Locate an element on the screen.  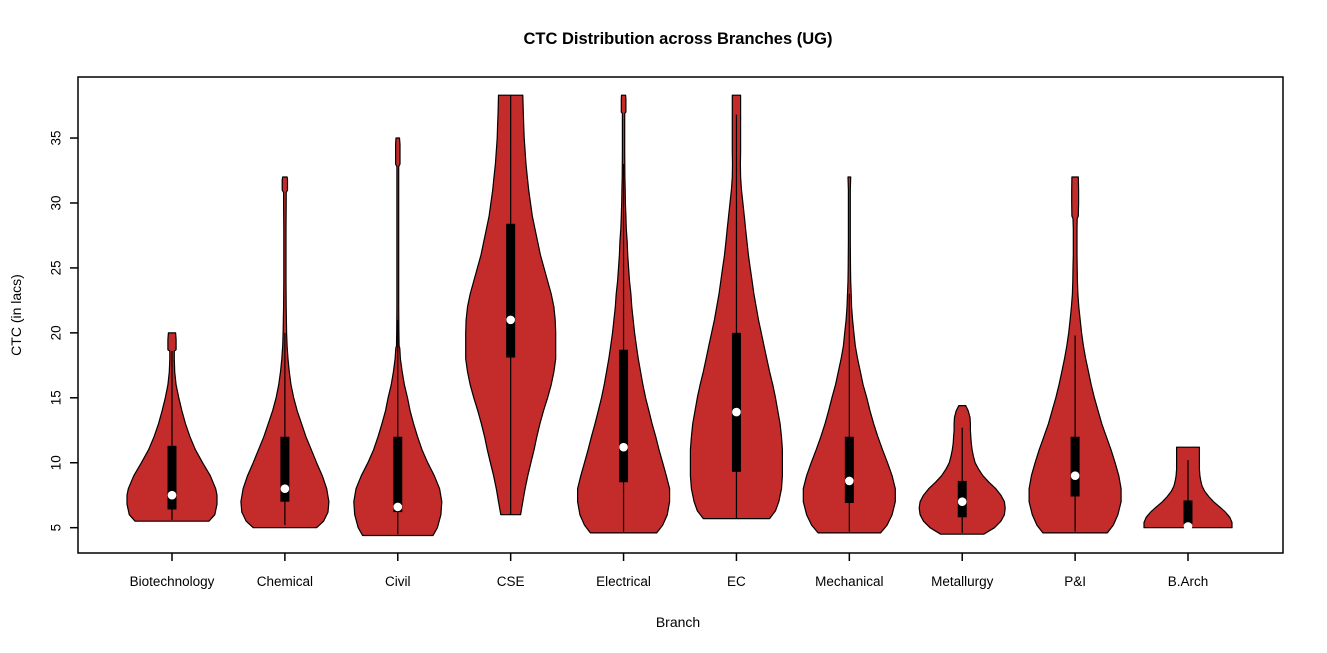
iqr-box-mechanical is located at coordinates (849, 469).